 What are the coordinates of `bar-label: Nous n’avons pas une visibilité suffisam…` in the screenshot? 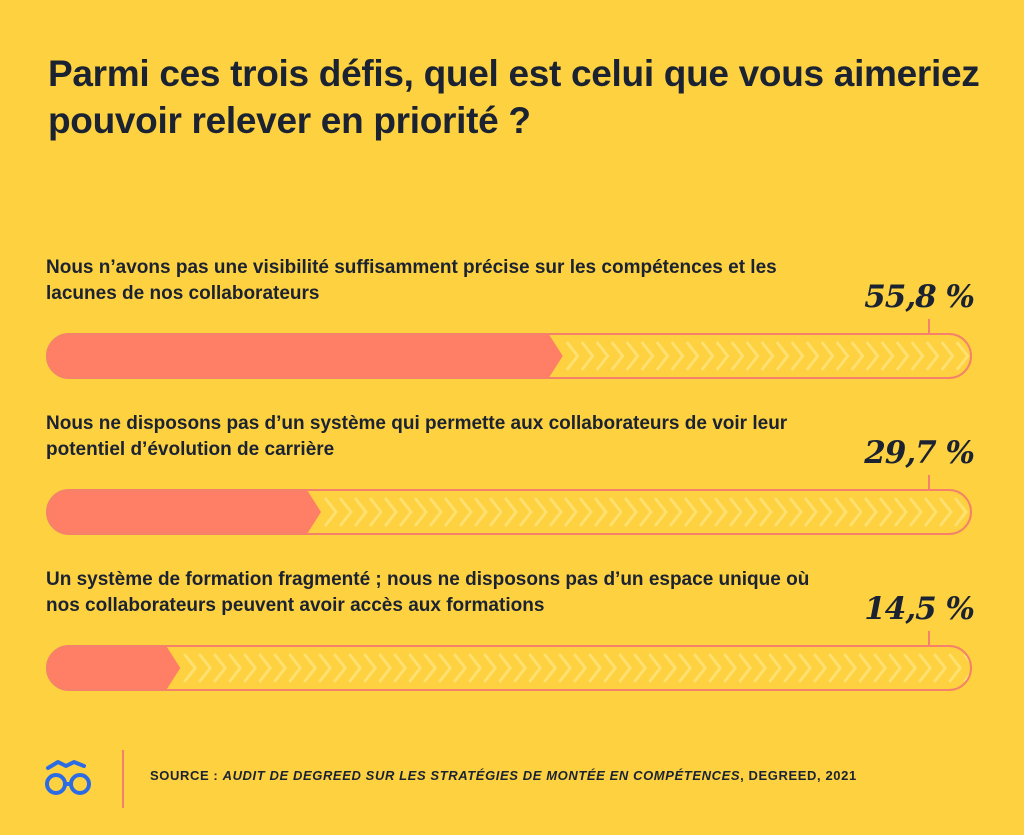 It's located at (411, 280).